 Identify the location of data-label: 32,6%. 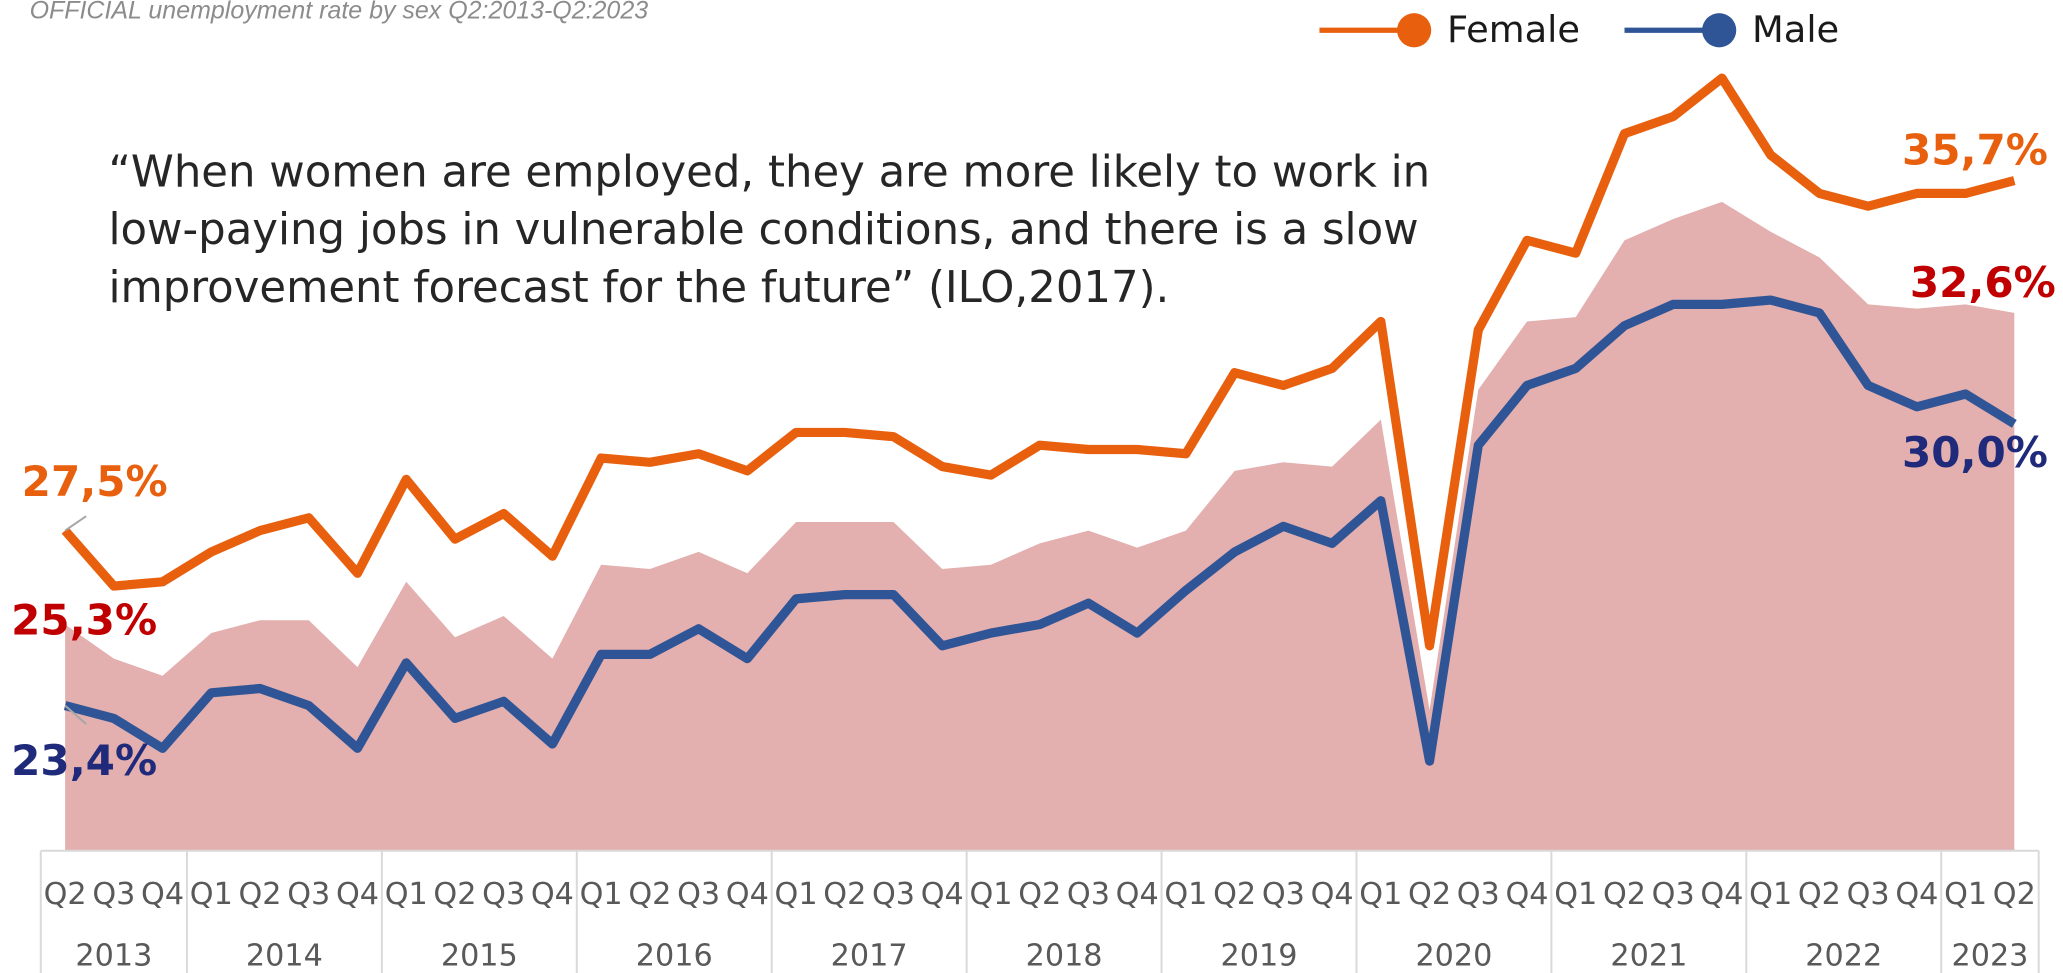
(1983, 282).